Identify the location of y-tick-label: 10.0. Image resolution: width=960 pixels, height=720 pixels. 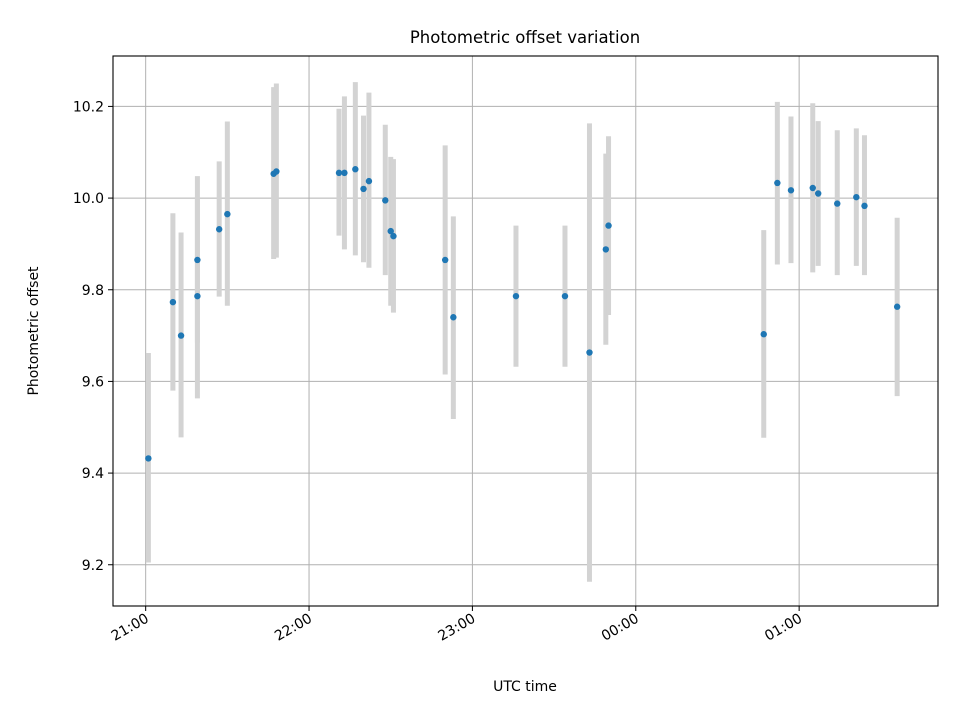
(88, 199).